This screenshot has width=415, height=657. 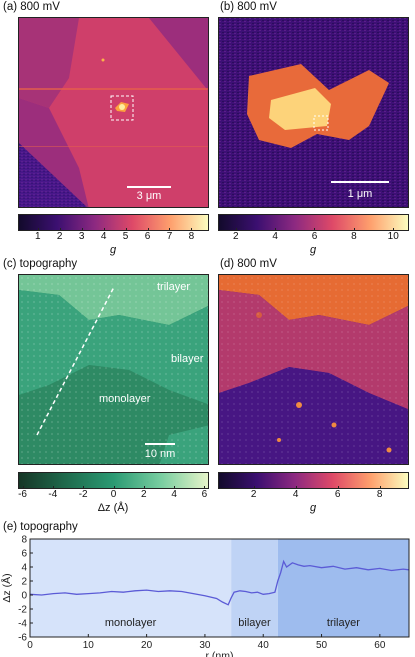 I want to click on plot-frame, so click(x=219, y=588).